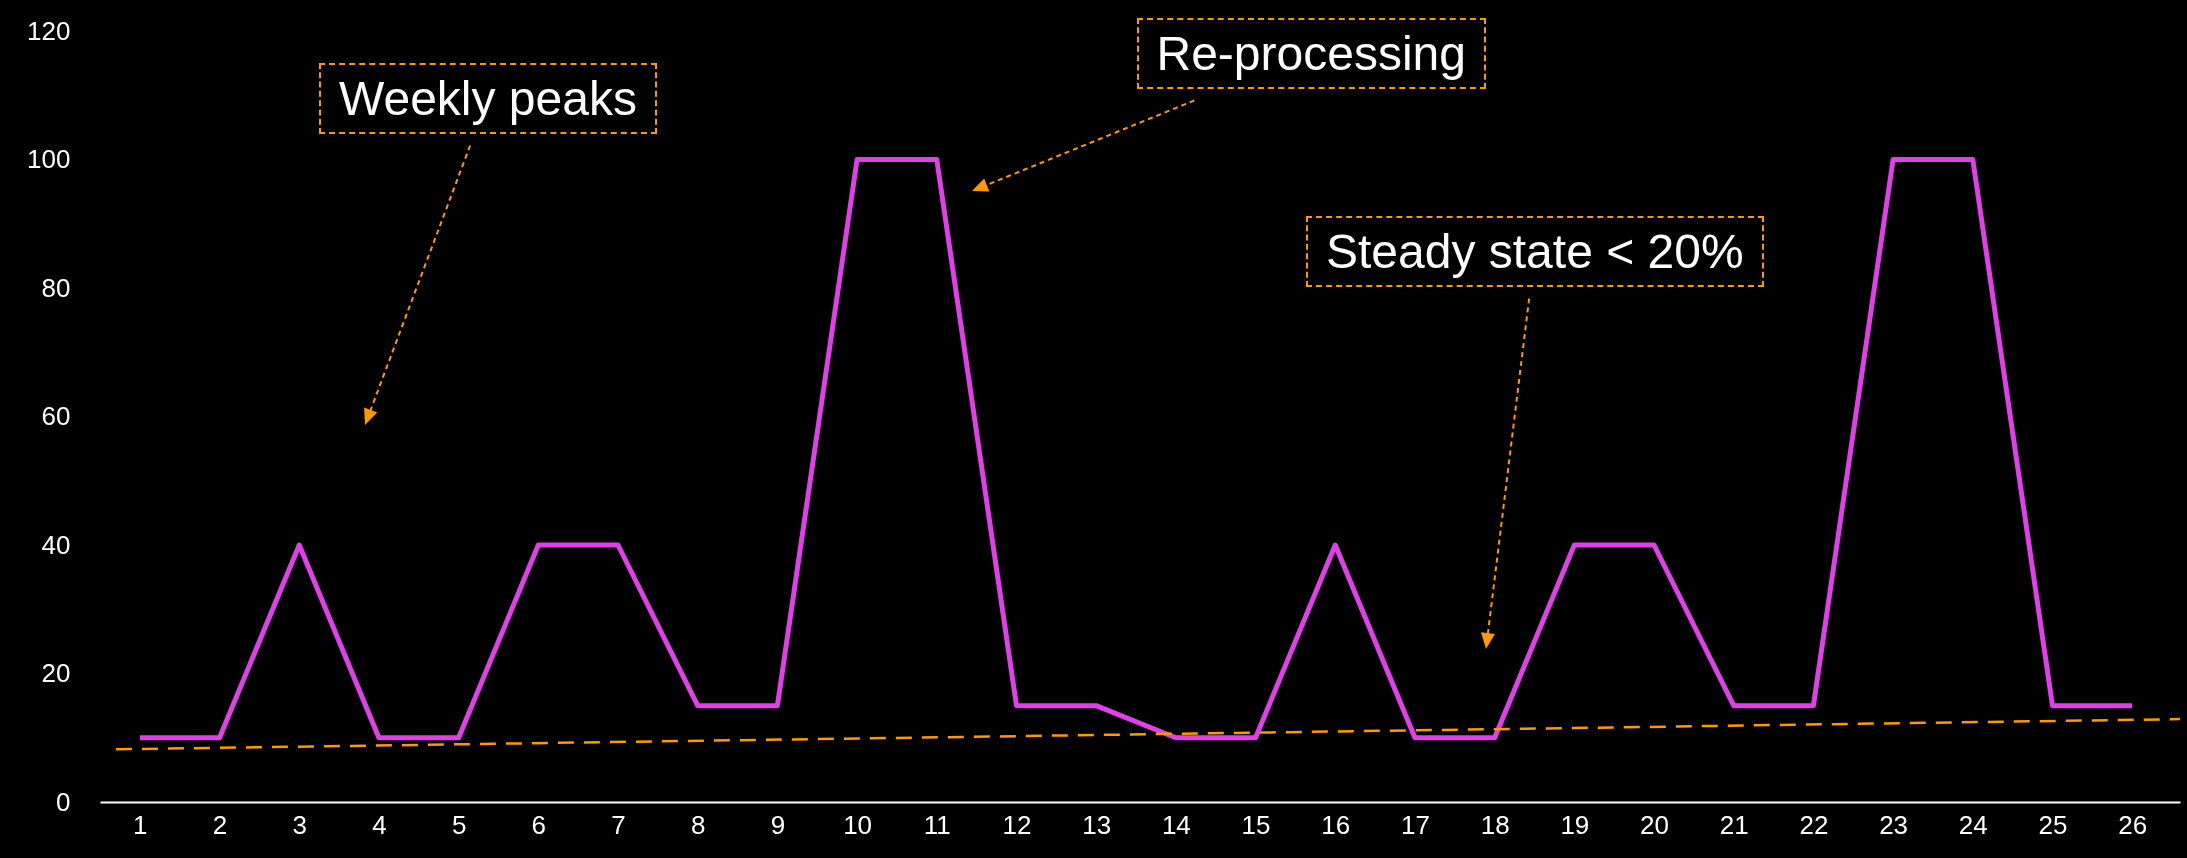  I want to click on x-tick-label: 4, so click(379, 824).